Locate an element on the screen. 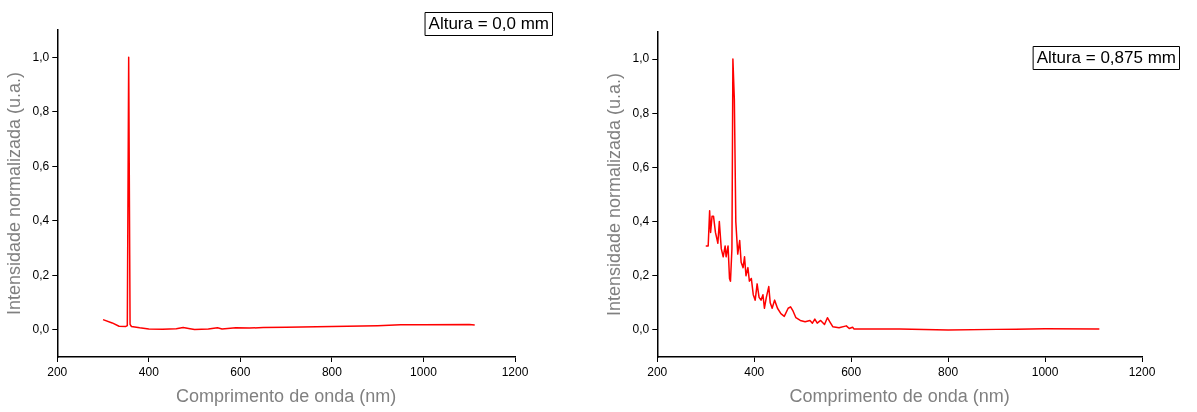  annotation: Altura = 0,875 mm is located at coordinates (1106, 57).